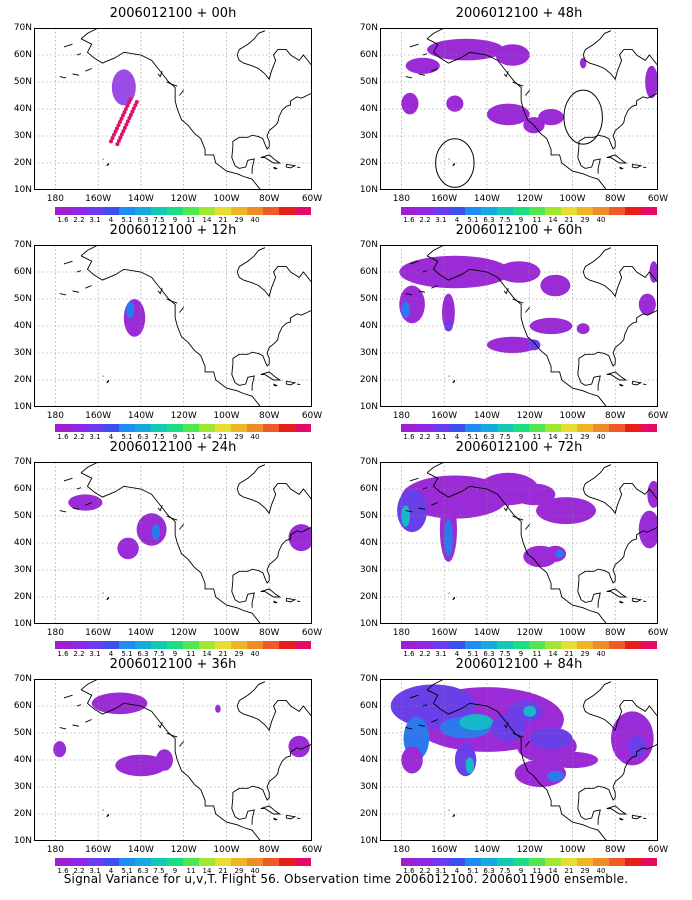 The height and width of the screenshot is (900, 692). I want to click on colorbar-label: 1.6, so click(63, 437).